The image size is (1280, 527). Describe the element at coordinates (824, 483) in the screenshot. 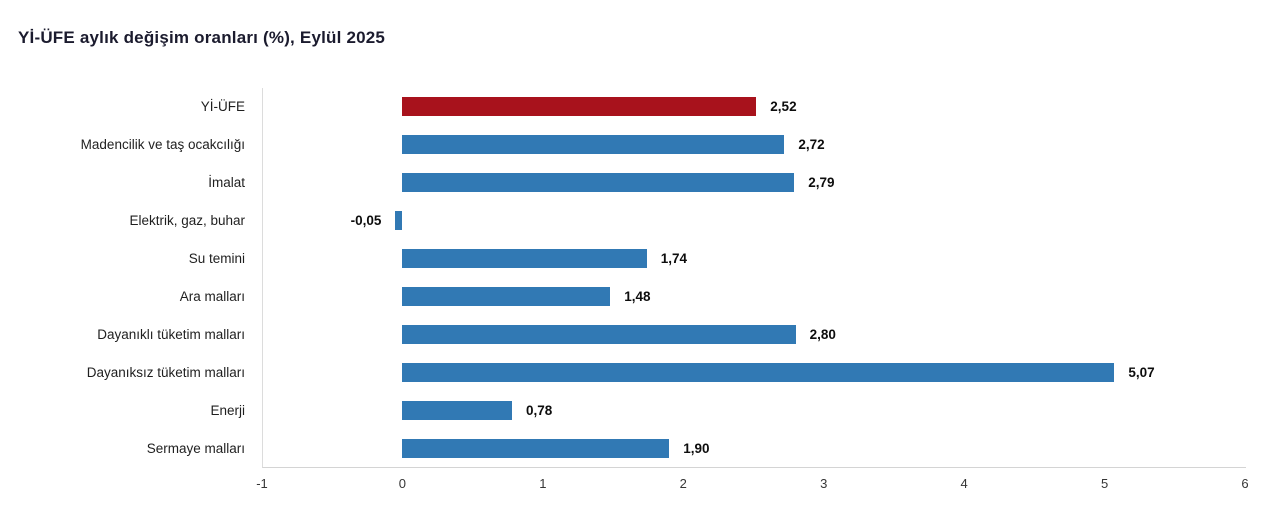

I see `x-tick-label: 3` at that location.